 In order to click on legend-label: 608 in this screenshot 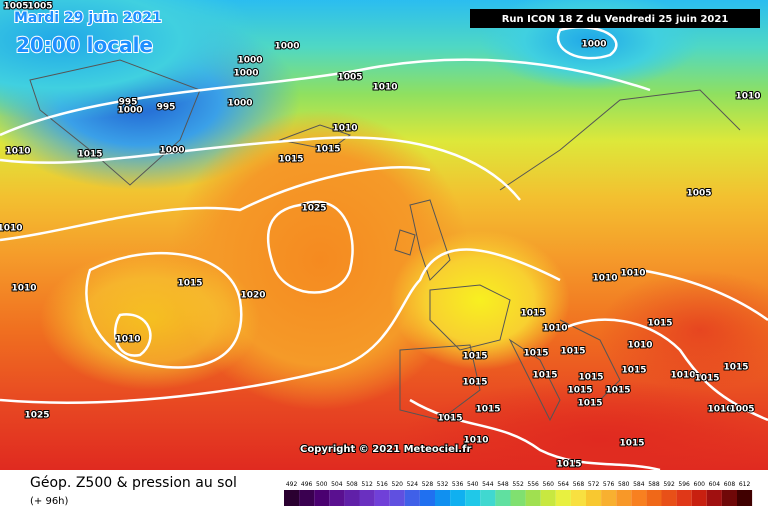, I will do `click(730, 484)`.